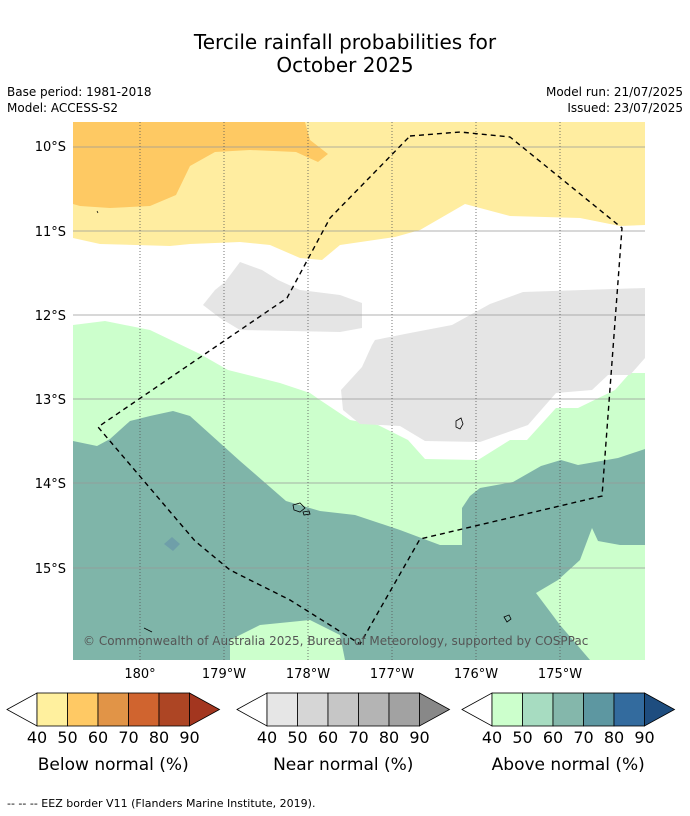 The width and height of the screenshot is (690, 816). What do you see at coordinates (614, 92) in the screenshot?
I see `model-run: Model run: 21/07/2025` at bounding box center [614, 92].